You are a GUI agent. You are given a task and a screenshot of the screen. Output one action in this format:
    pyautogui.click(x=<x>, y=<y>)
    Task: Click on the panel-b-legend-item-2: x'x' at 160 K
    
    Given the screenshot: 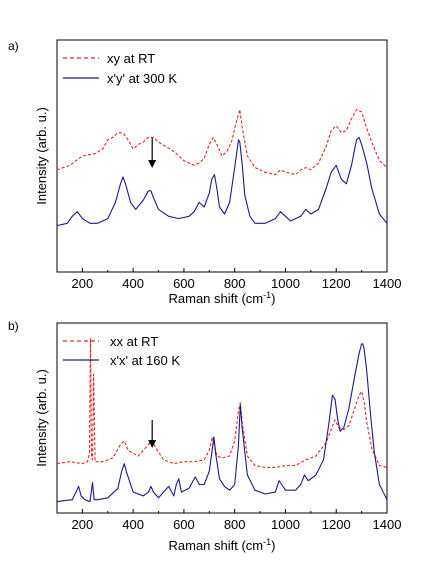 What is the action you would take?
    pyautogui.click(x=145, y=360)
    